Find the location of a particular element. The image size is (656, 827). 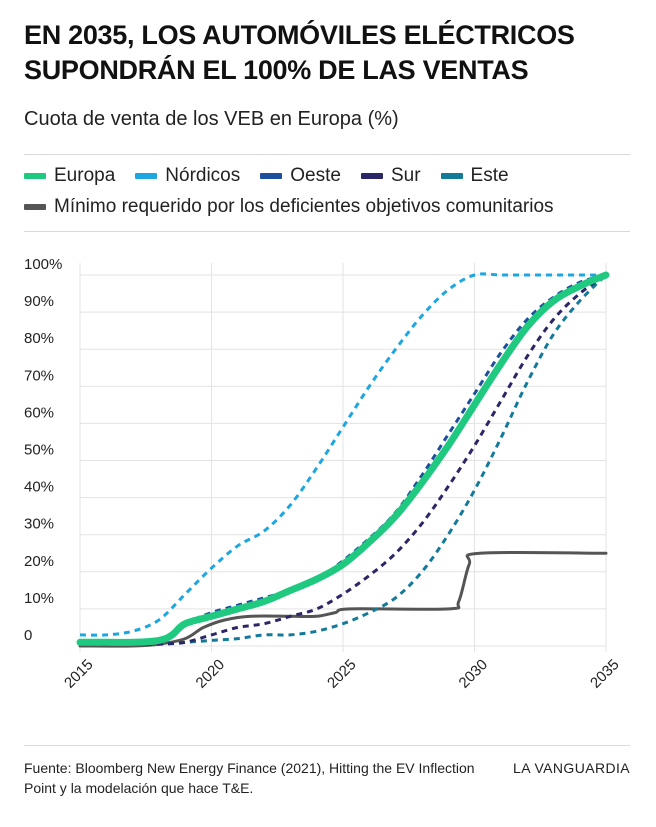

x-tick-label: 2030 is located at coordinates (473, 674).